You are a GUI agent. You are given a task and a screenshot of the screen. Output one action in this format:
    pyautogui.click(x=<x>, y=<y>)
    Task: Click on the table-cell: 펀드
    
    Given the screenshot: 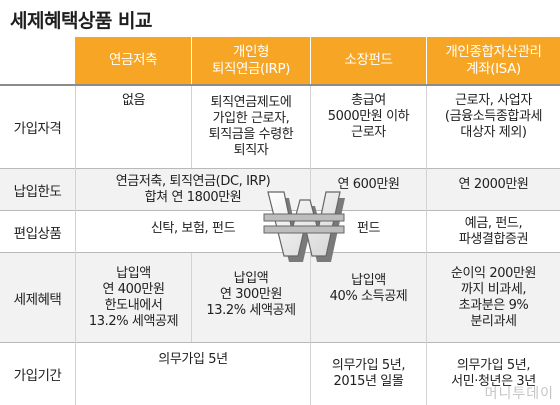 What is the action you would take?
    pyautogui.click(x=368, y=228)
    